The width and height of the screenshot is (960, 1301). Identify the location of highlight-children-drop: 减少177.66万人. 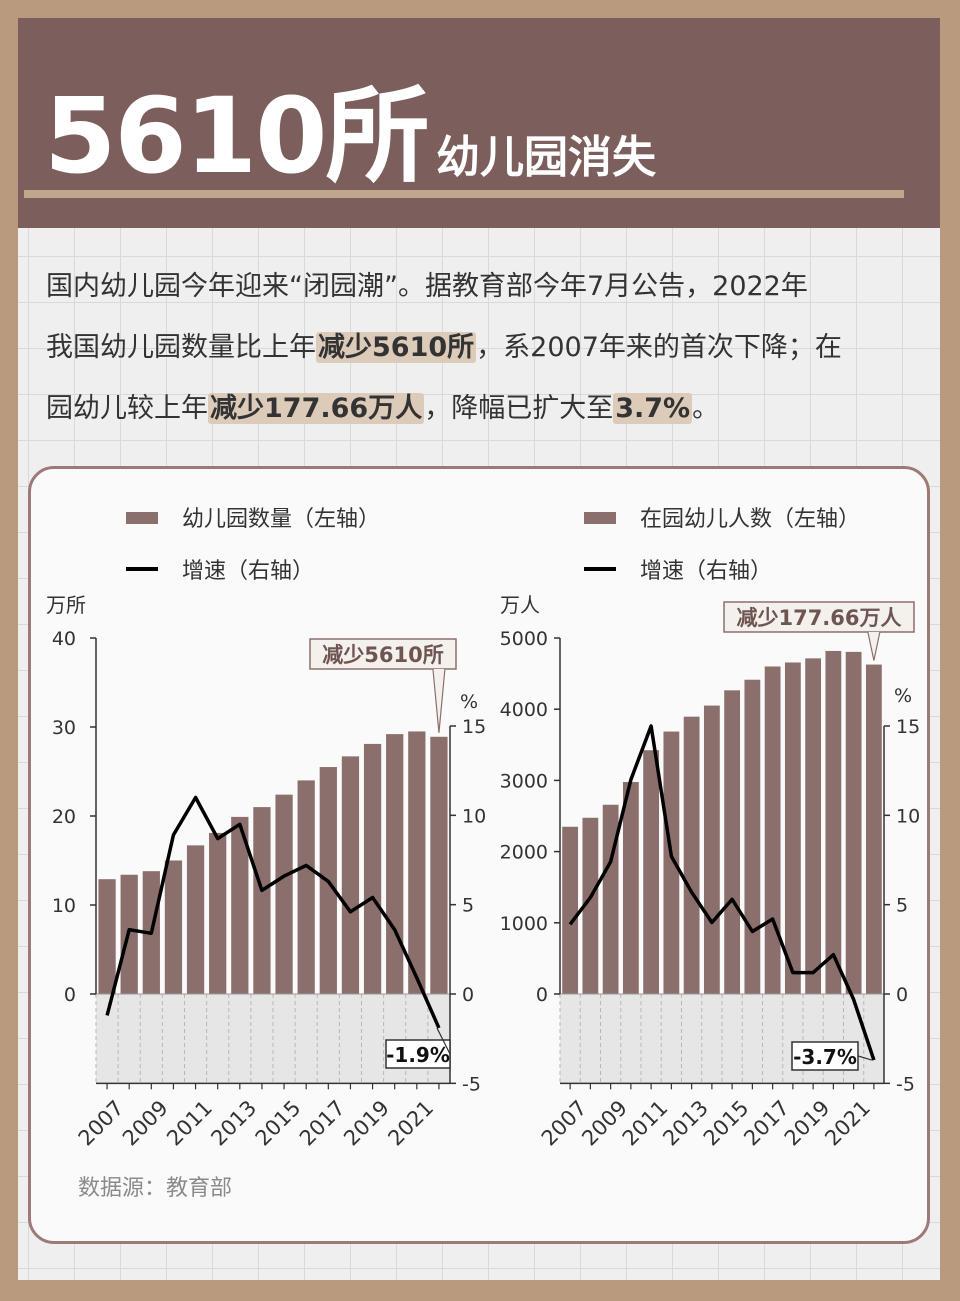
(316, 408).